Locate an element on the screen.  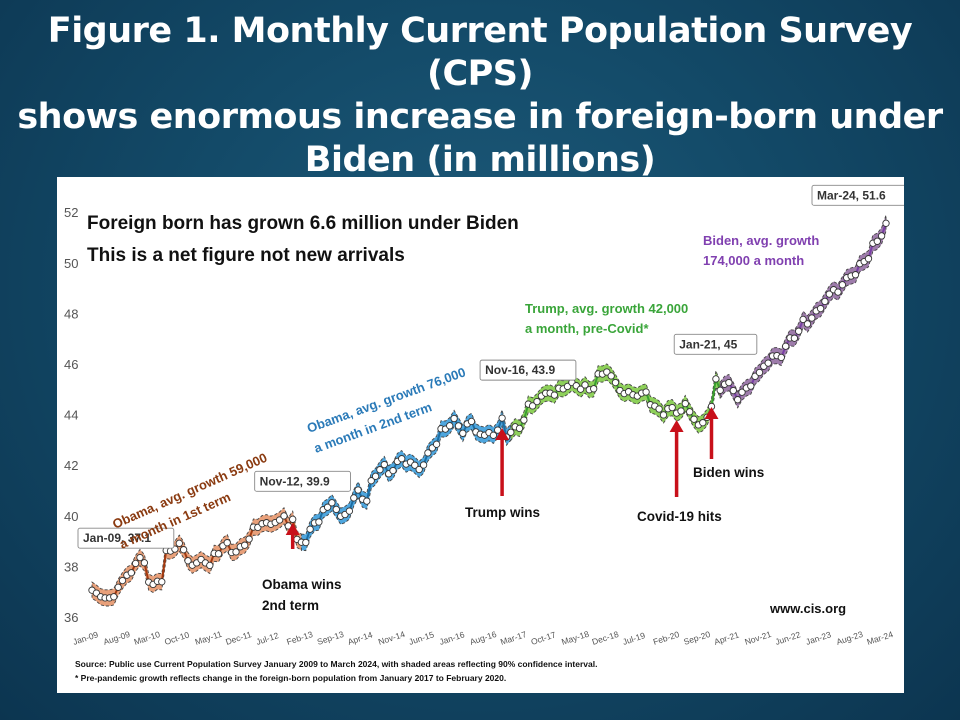
point-callout-label: Jan-21, 45 is located at coordinates (708, 344).